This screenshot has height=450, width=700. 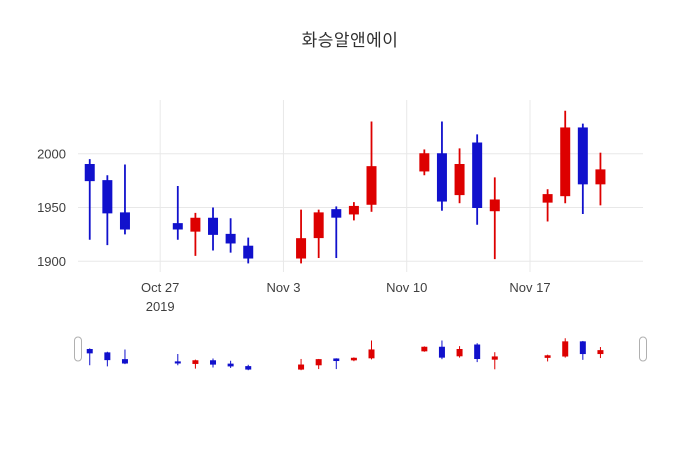 What do you see at coordinates (78, 349) in the screenshot?
I see `rangeslider-handle-left` at bounding box center [78, 349].